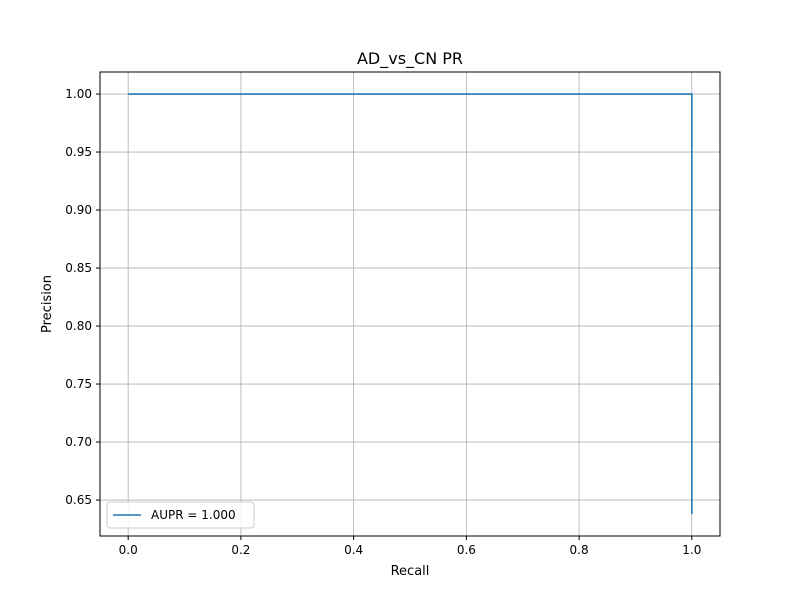 This screenshot has height=604, width=800. I want to click on x-tick-label: 0.8, so click(579, 550).